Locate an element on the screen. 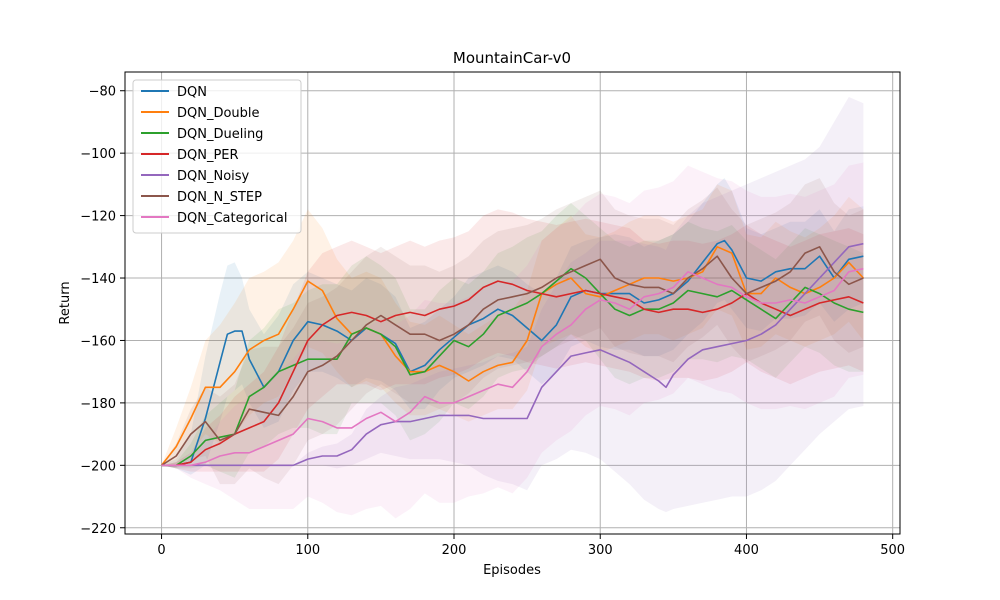 This screenshot has width=1000, height=600. y-tick-label: −200 is located at coordinates (98, 466).